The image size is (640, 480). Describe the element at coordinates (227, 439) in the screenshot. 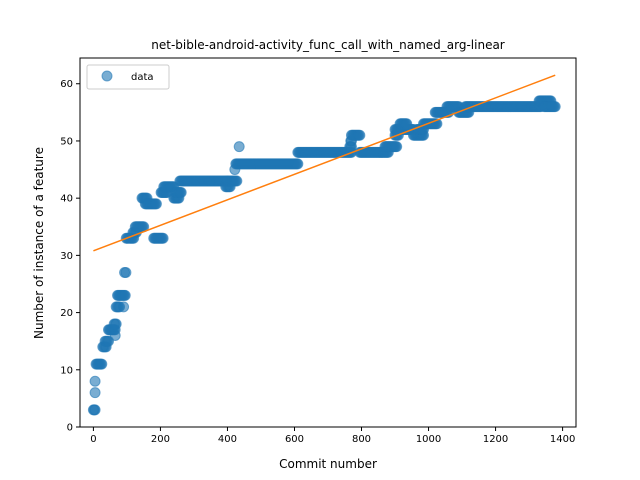

I see `x-tick-label: 400` at that location.